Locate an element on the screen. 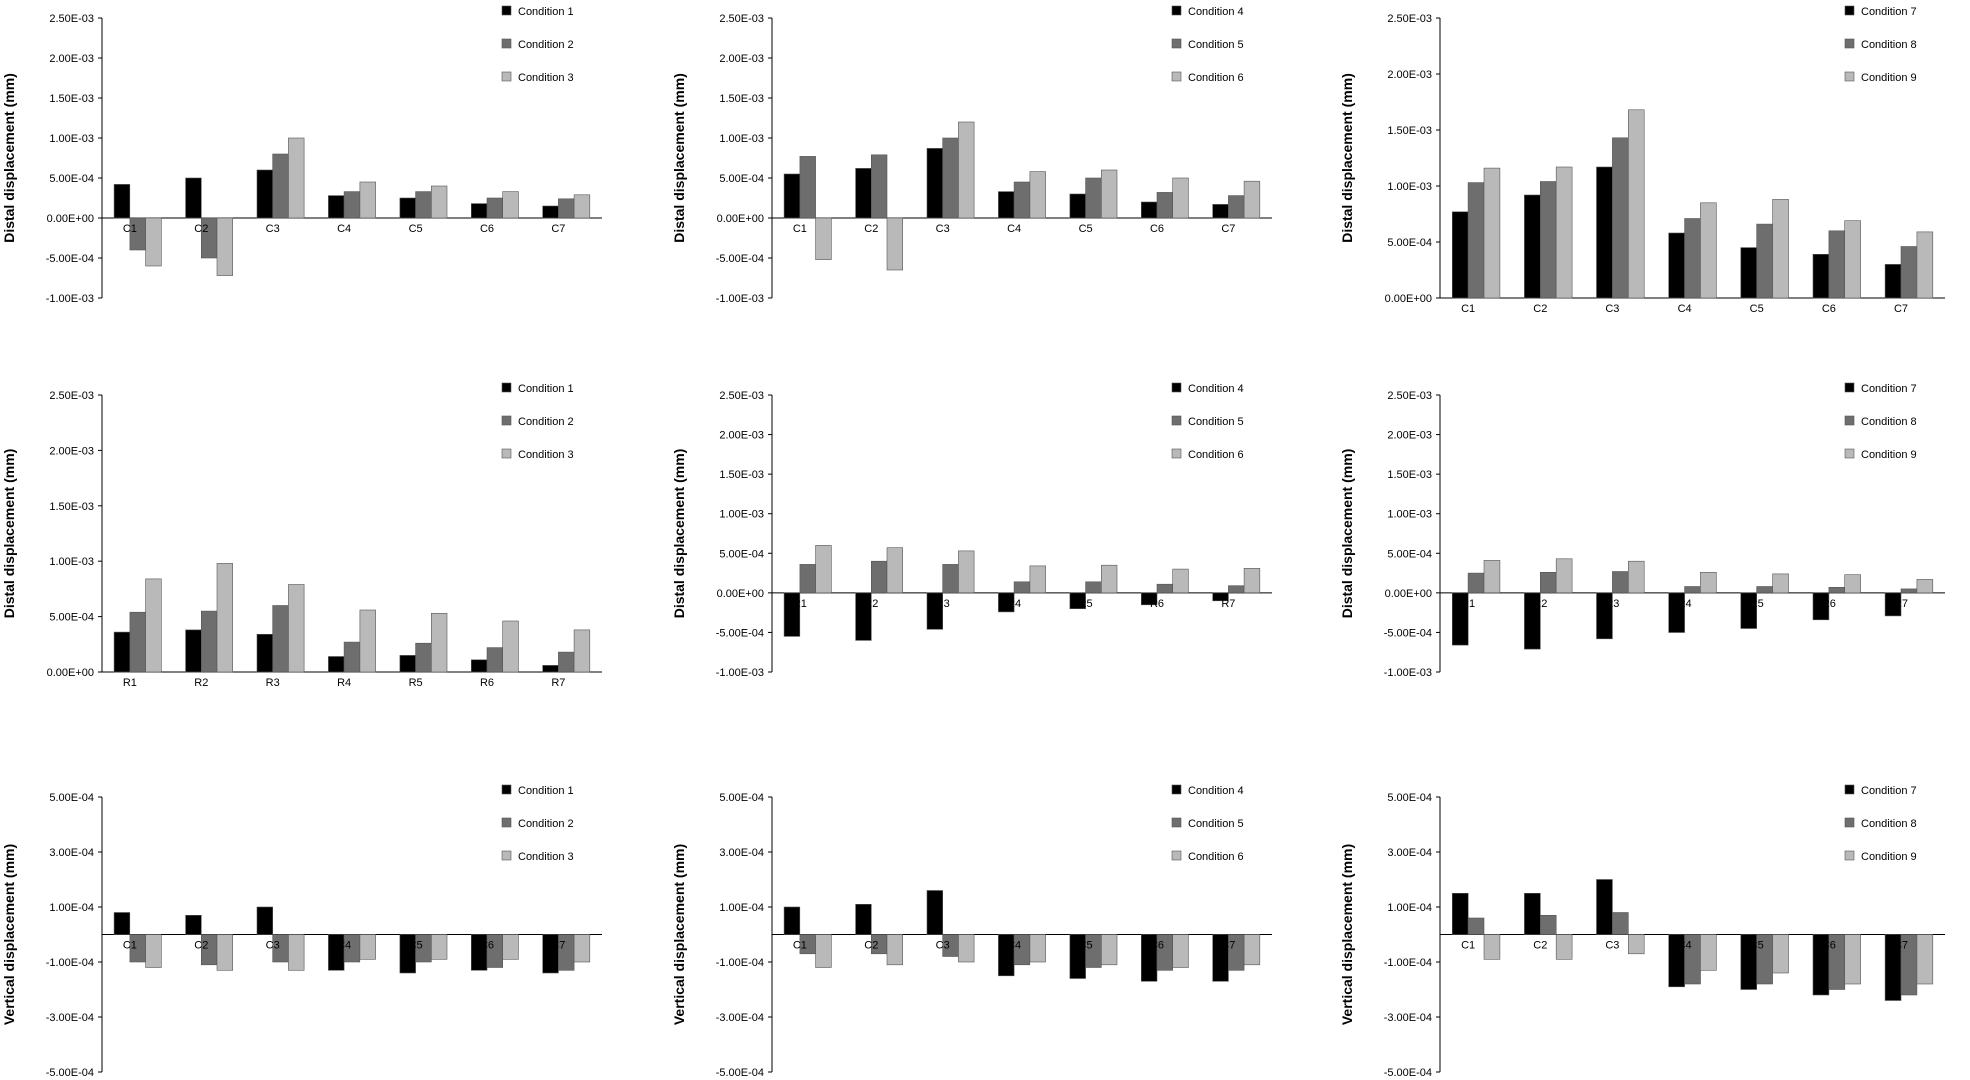  x-category-label: C5 is located at coordinates (416, 229).